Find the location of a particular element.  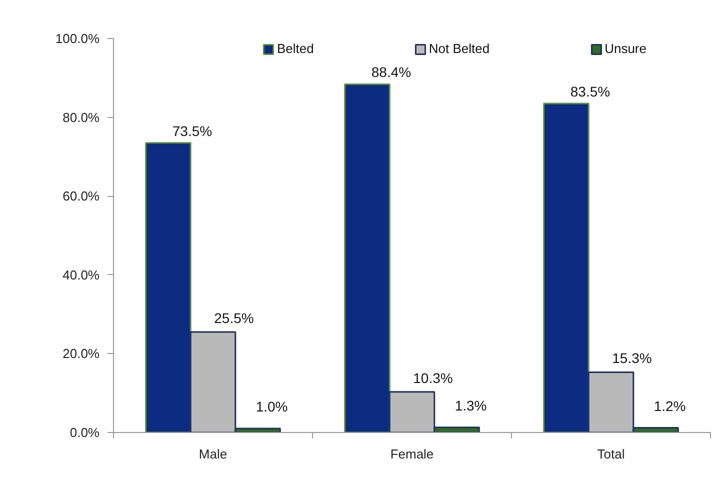

x-tick-label: Total is located at coordinates (611, 454).